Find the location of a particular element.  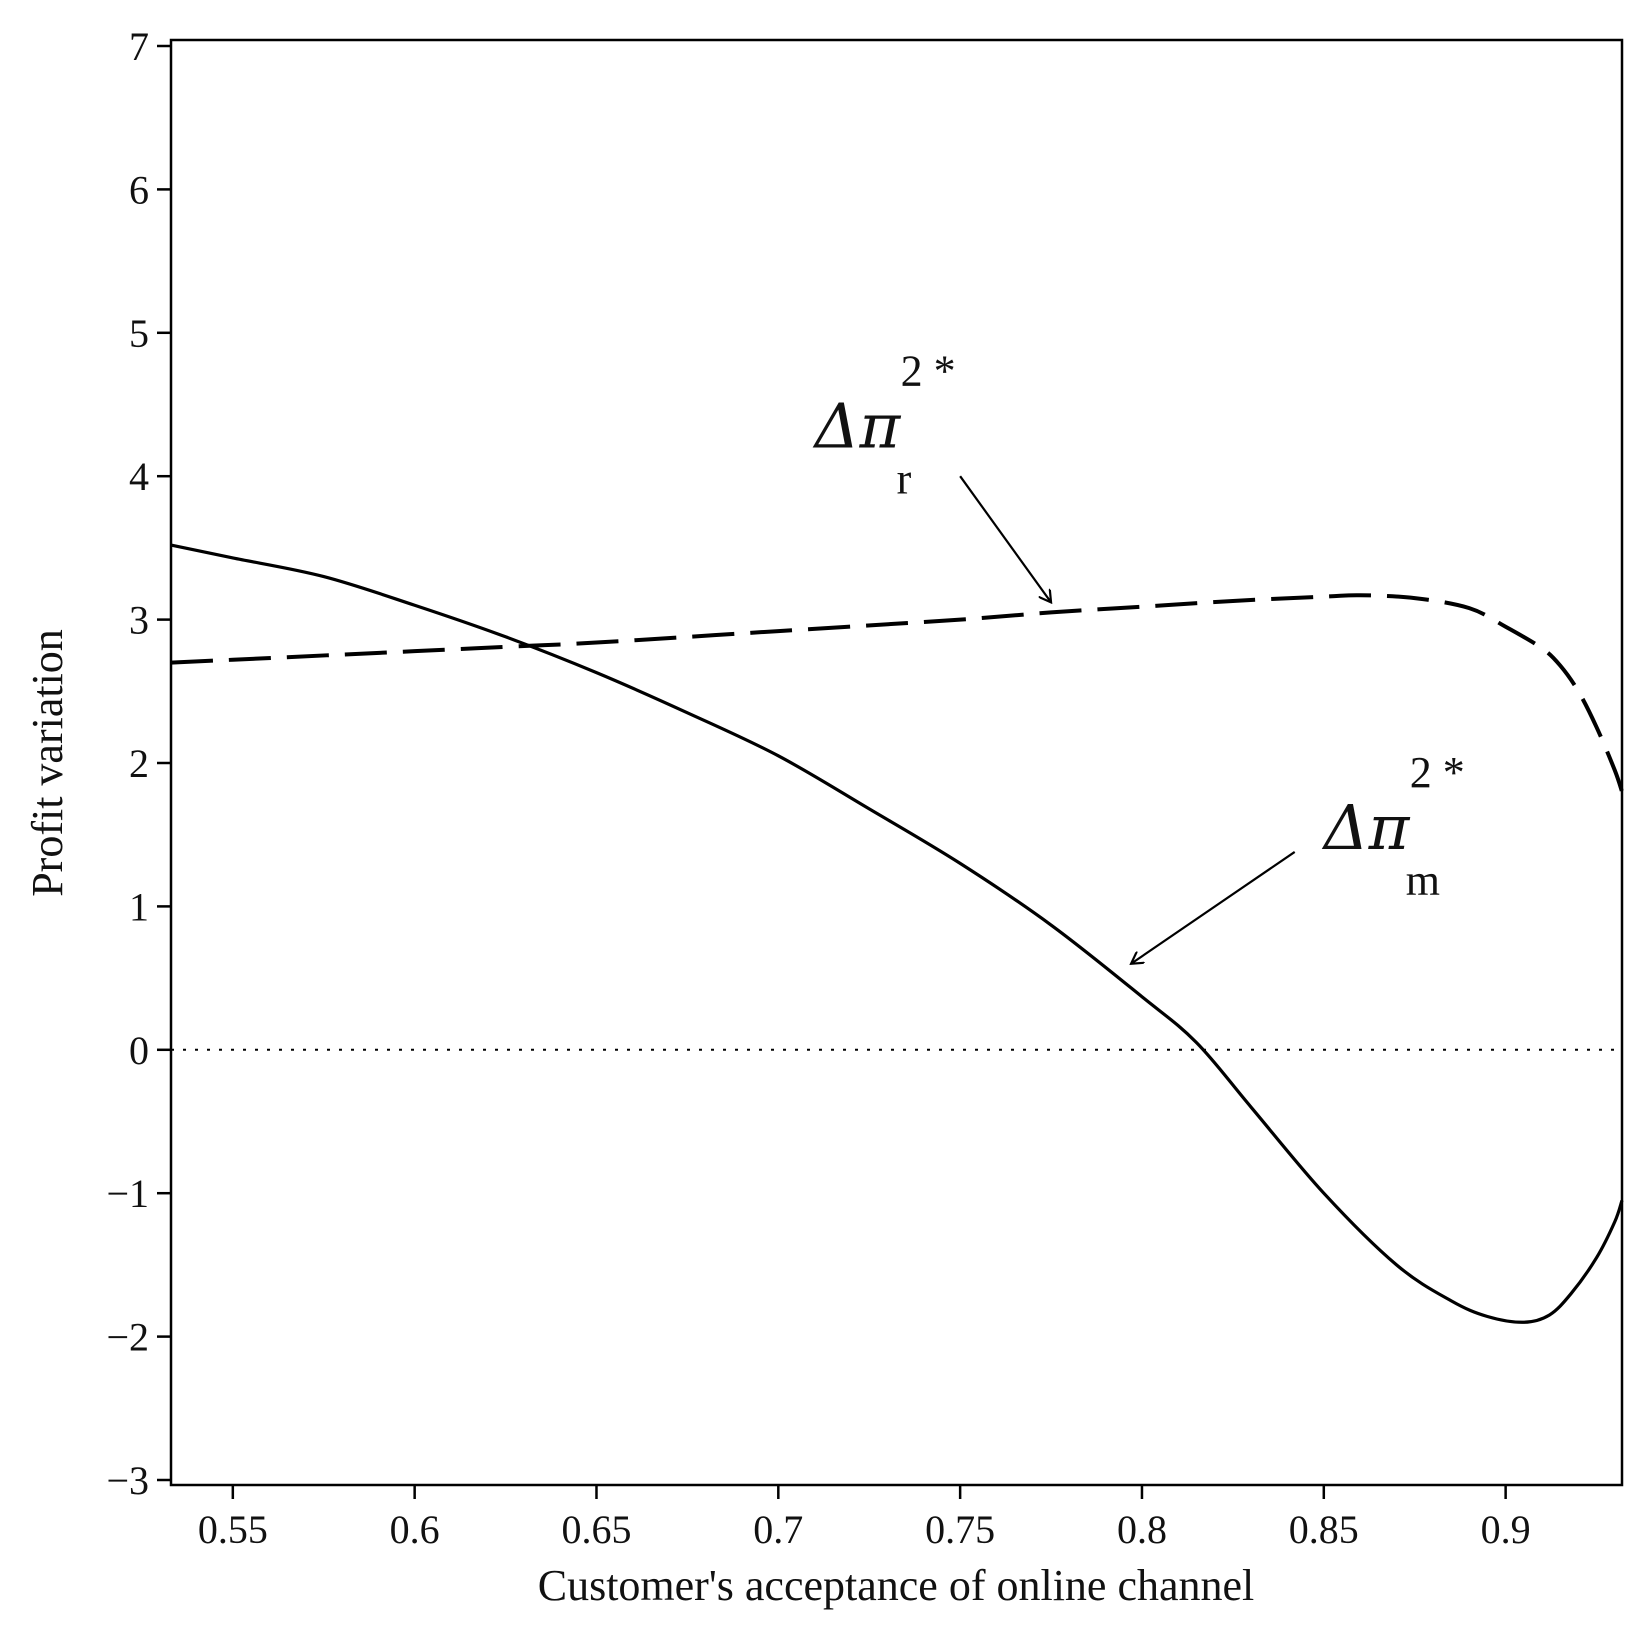

annotation-label: Δπm 2 * is located at coordinates (1393, 826).